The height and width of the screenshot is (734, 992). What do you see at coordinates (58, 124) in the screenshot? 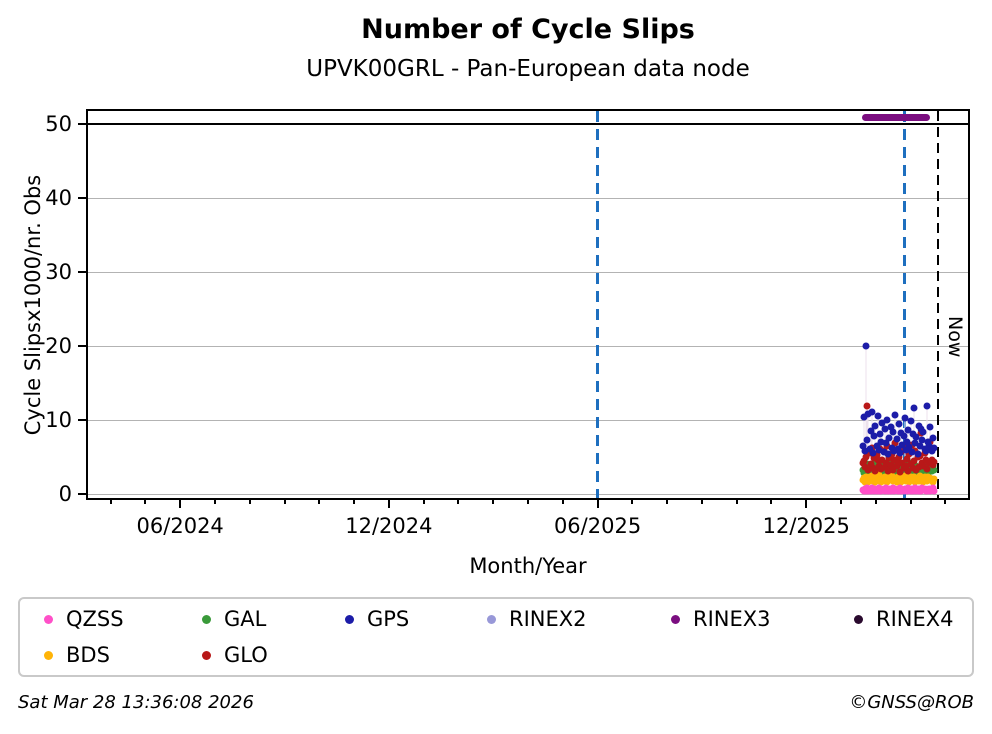
I see `y-tick-label: 50` at bounding box center [58, 124].